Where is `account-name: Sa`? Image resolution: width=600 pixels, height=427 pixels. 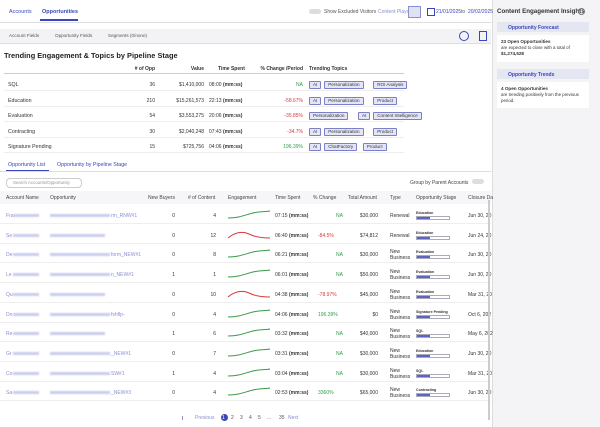 account-name: Sa is located at coordinates (9, 393).